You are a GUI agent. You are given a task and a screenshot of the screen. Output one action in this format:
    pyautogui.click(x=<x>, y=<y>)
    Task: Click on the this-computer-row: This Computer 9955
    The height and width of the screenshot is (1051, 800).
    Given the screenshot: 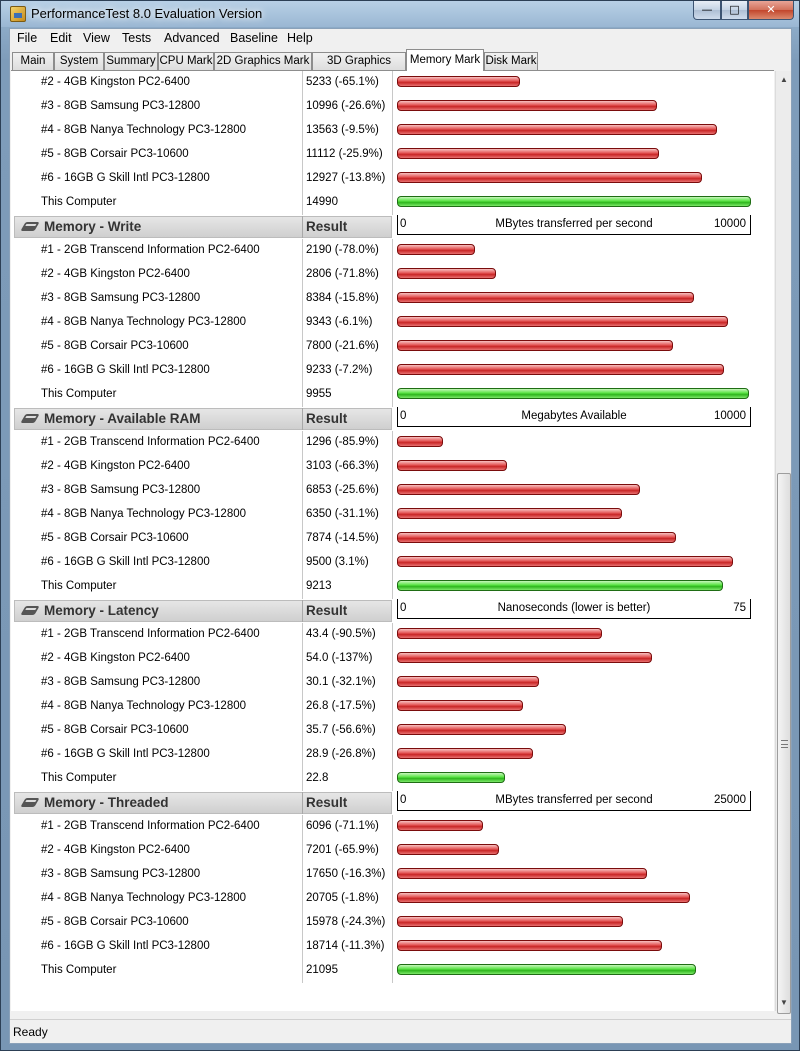 What is the action you would take?
    pyautogui.click(x=392, y=395)
    